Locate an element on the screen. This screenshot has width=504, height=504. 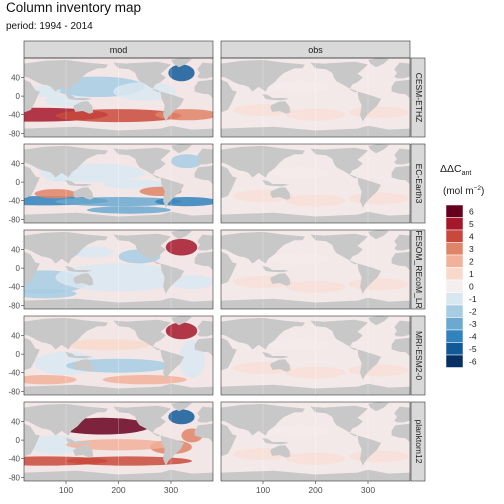
chart-subtitle: period: 1994 - 2014 is located at coordinates (49, 26).